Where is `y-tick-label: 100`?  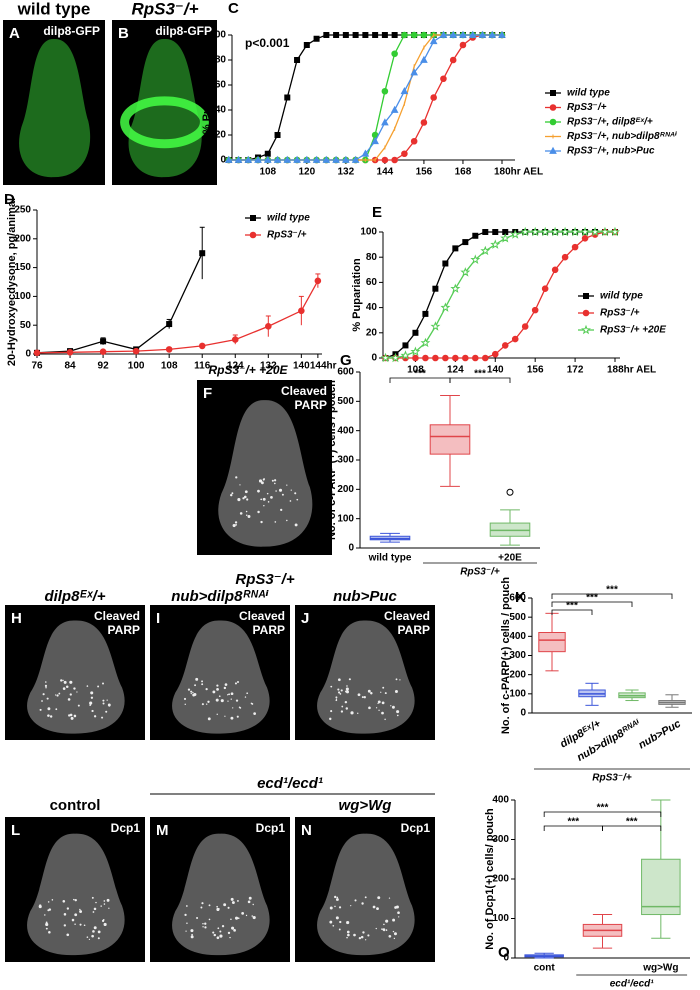
y-tick-label: 100 is located at coordinates (345, 518).